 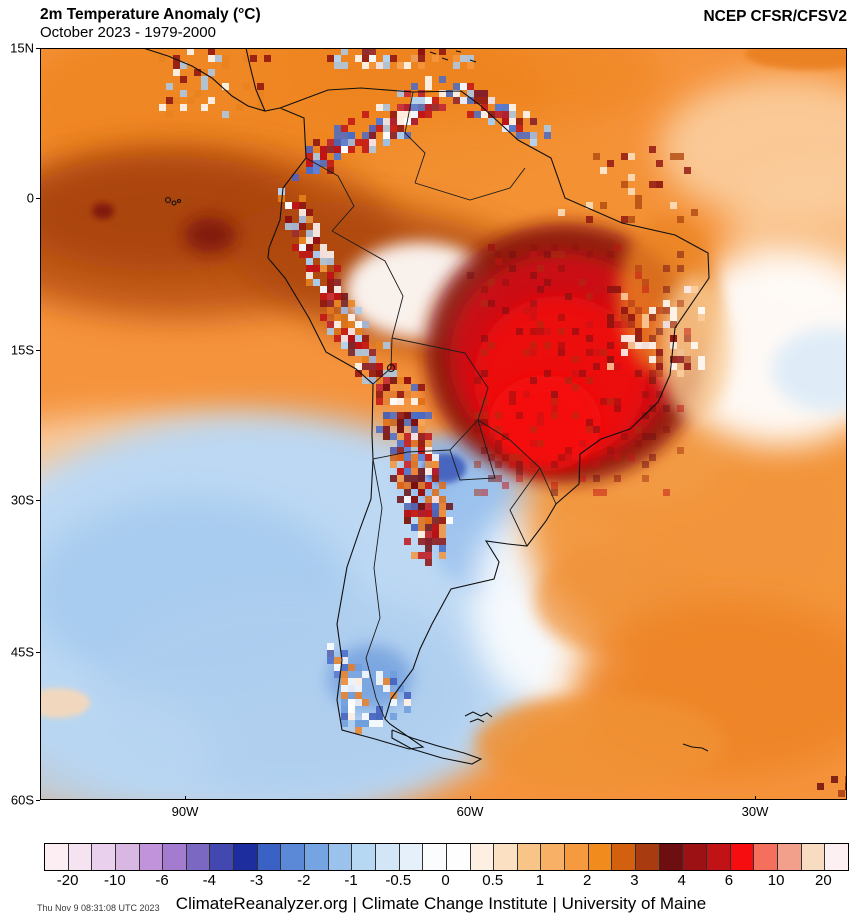 What do you see at coordinates (823, 880) in the screenshot?
I see `colorbar-tick-label: 20` at bounding box center [823, 880].